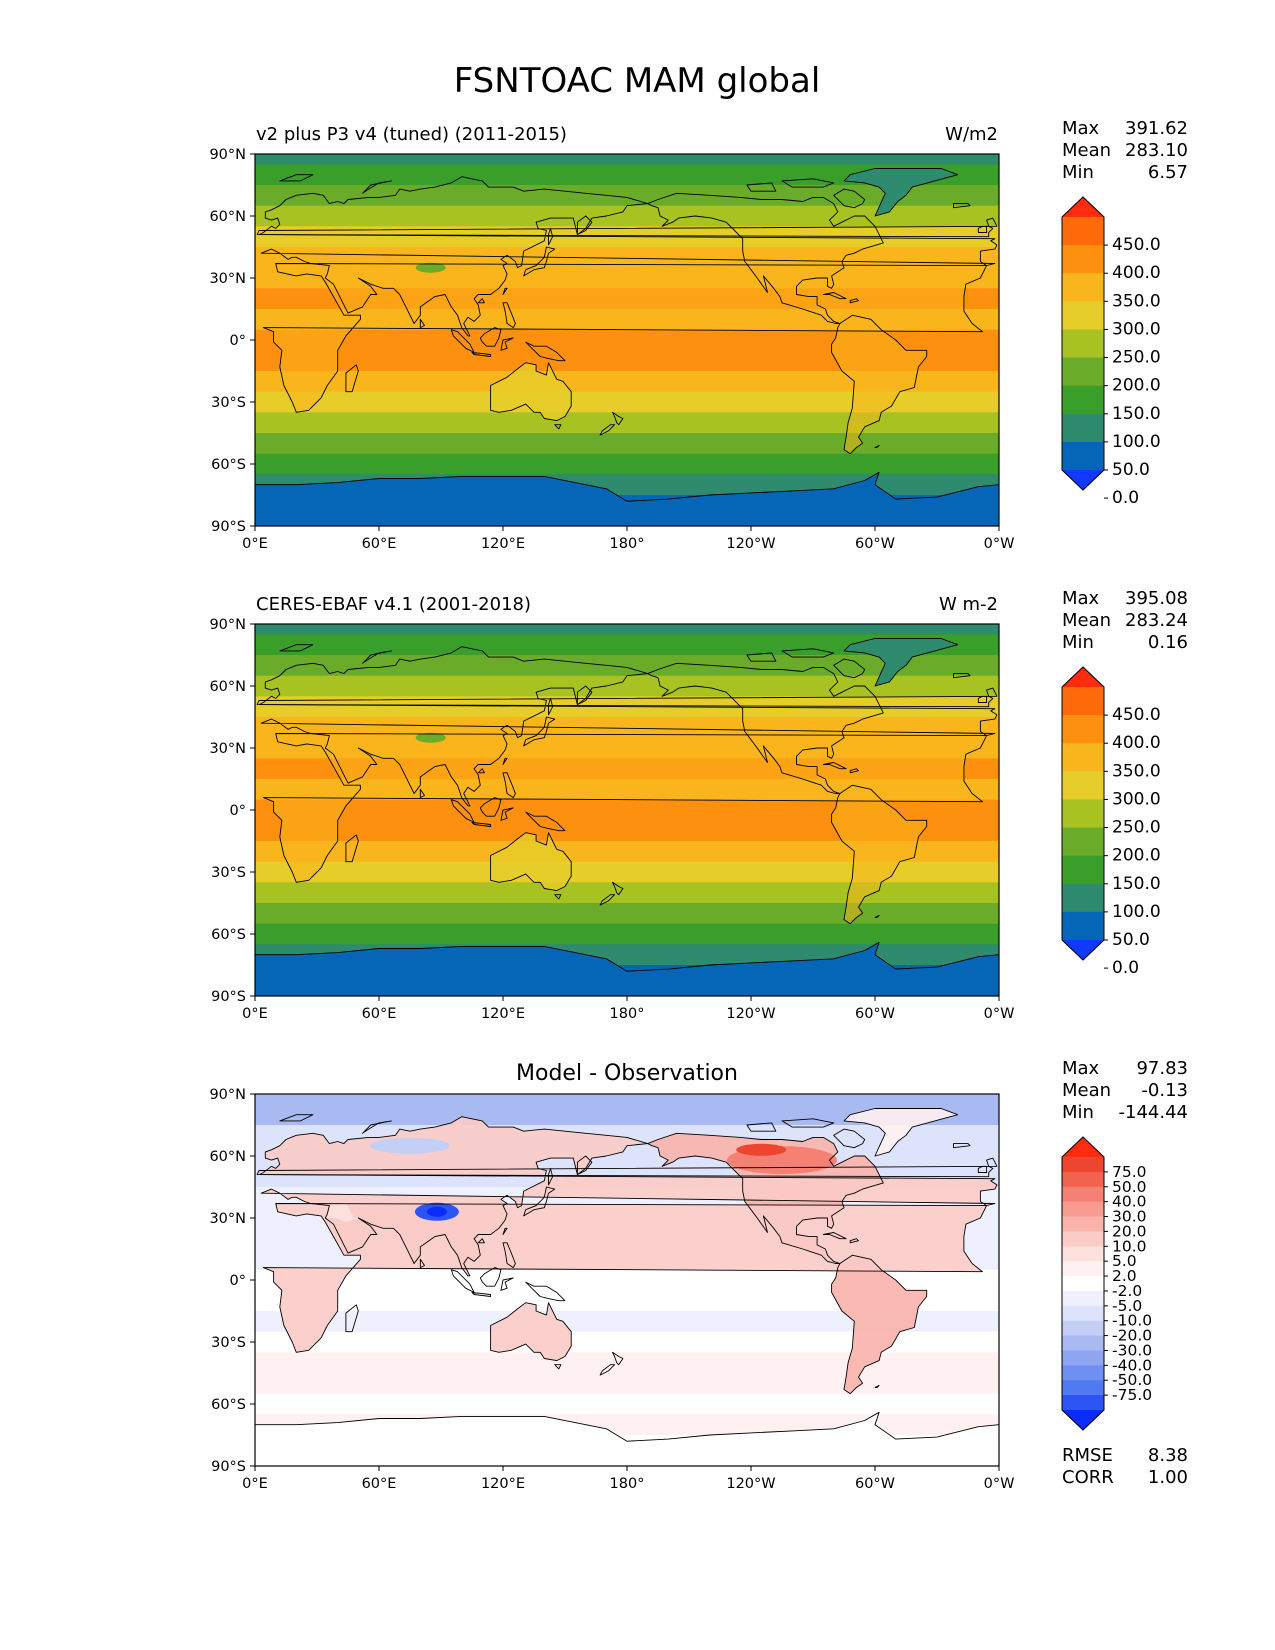  I want to click on land-region-eurasia, so click(628, 1196).